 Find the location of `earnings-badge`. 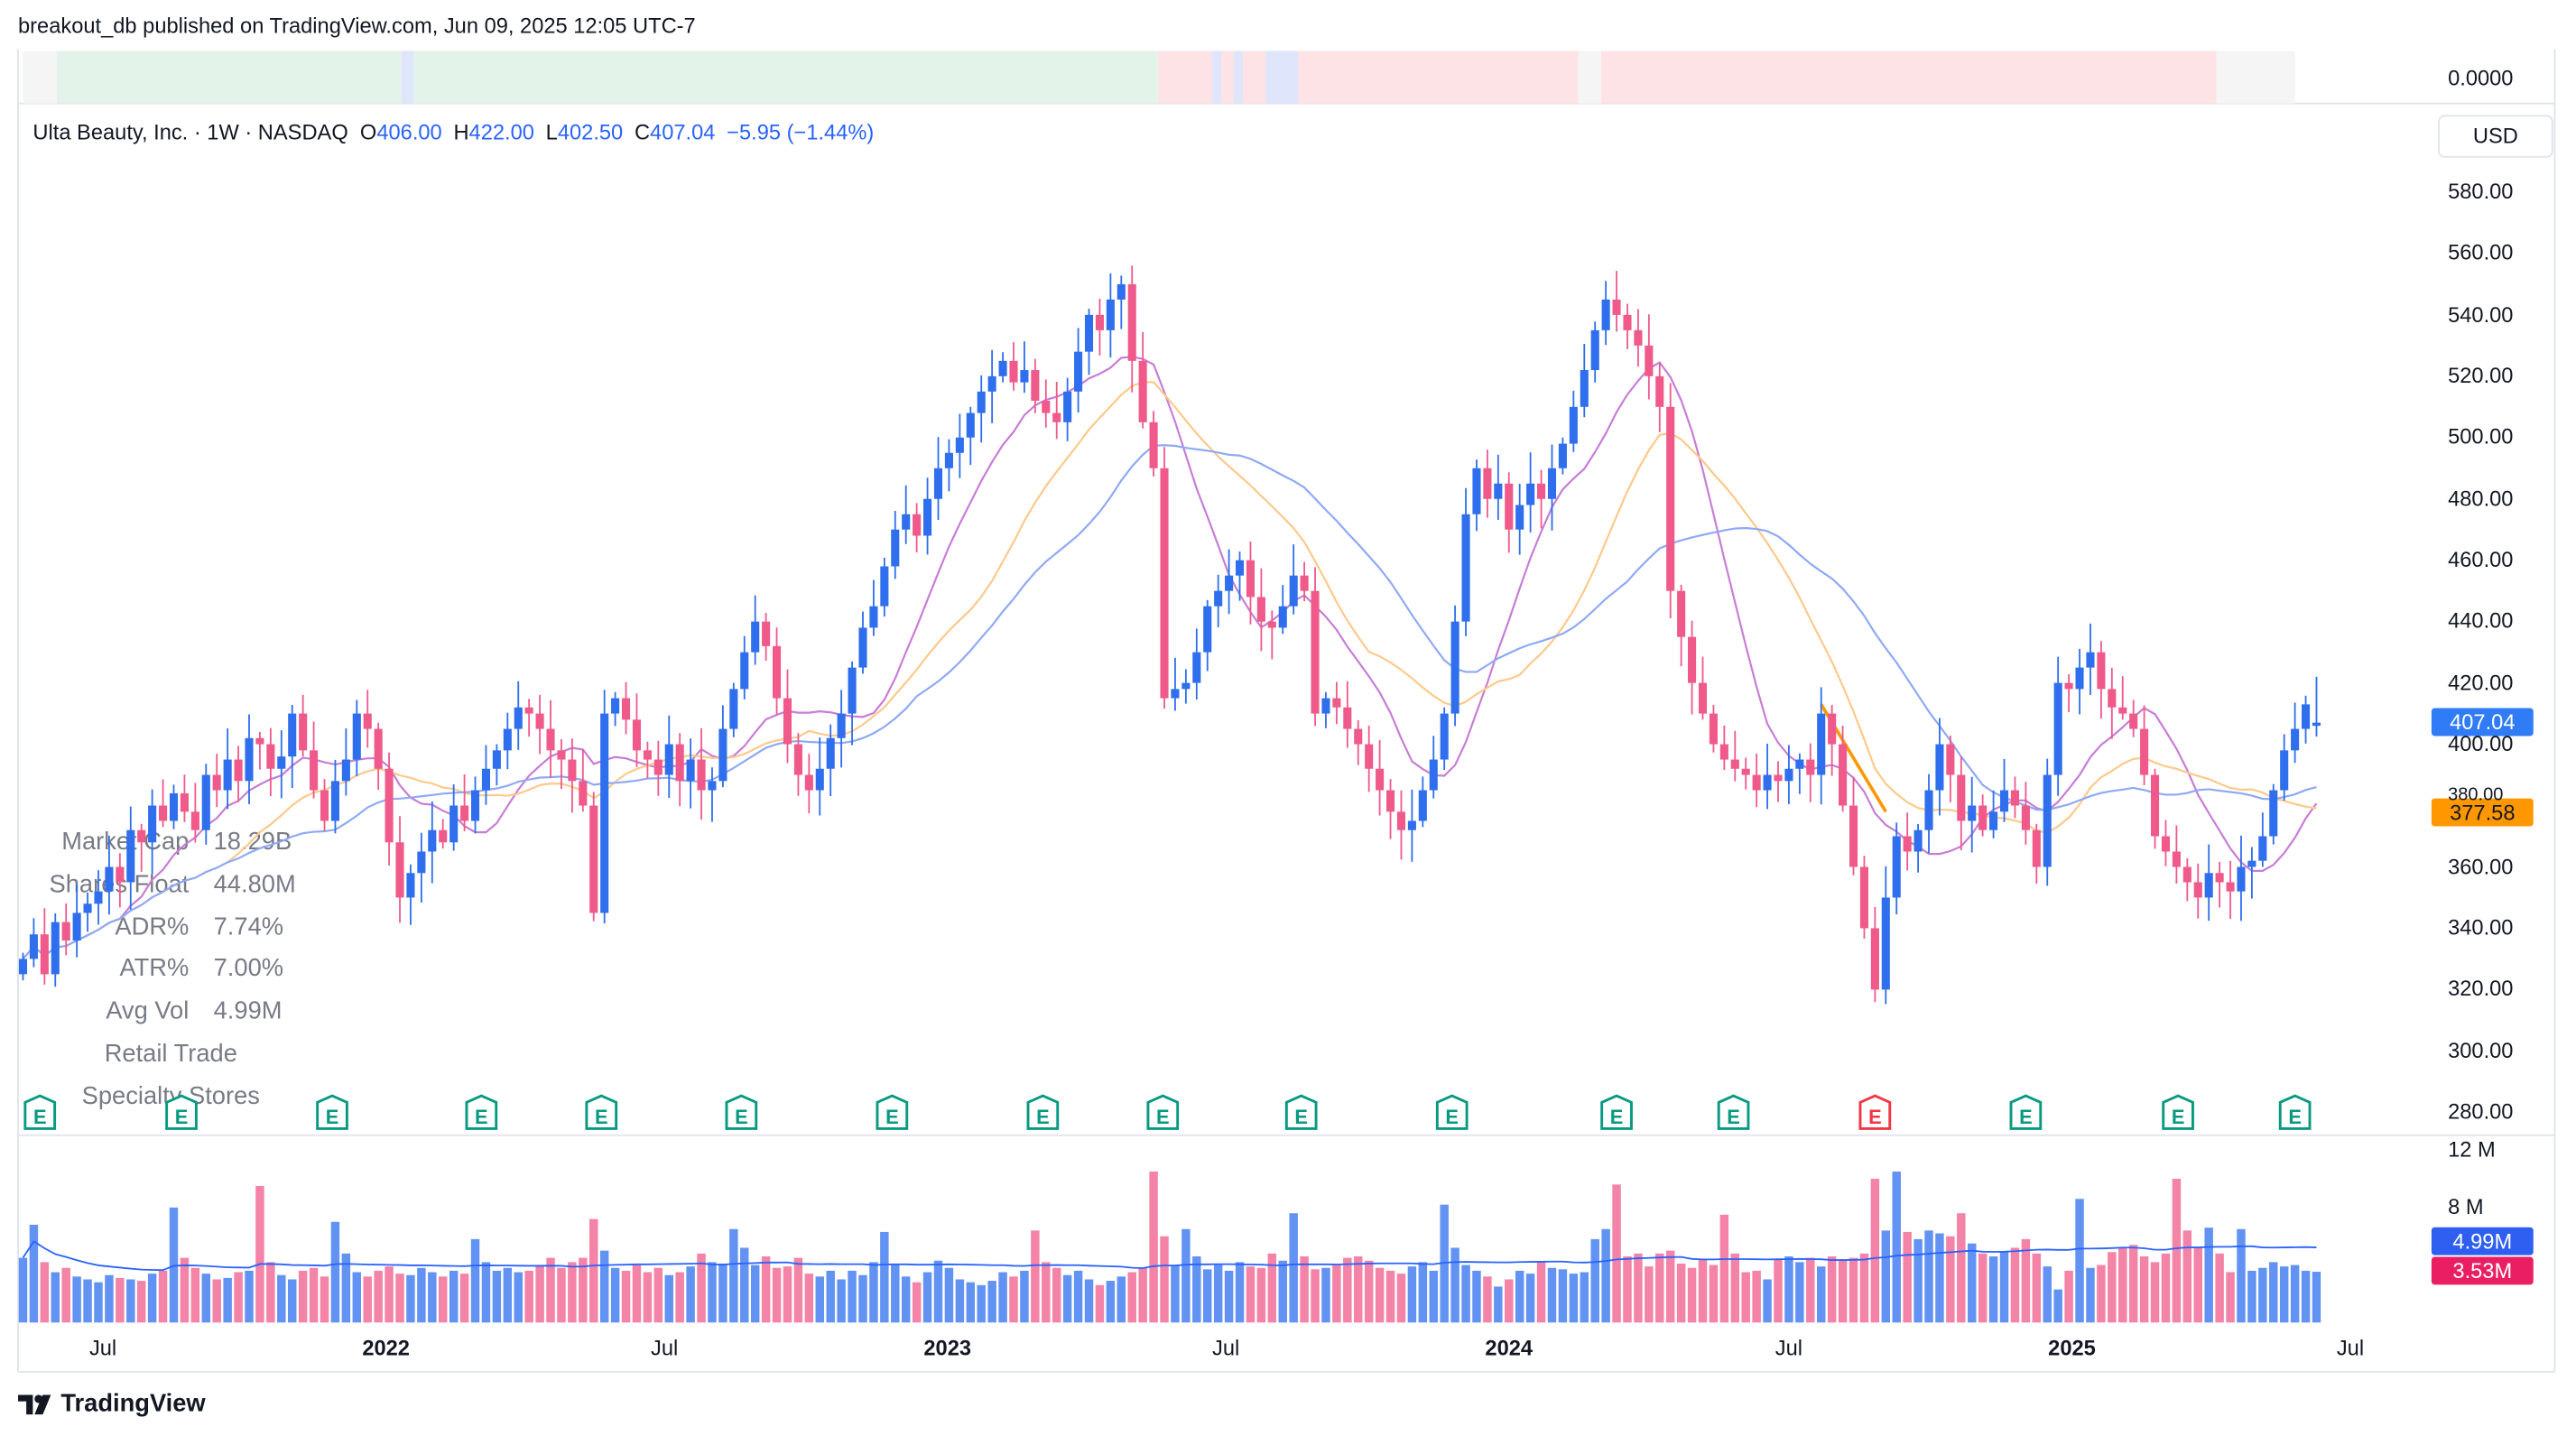

earnings-badge is located at coordinates (1875, 1112).